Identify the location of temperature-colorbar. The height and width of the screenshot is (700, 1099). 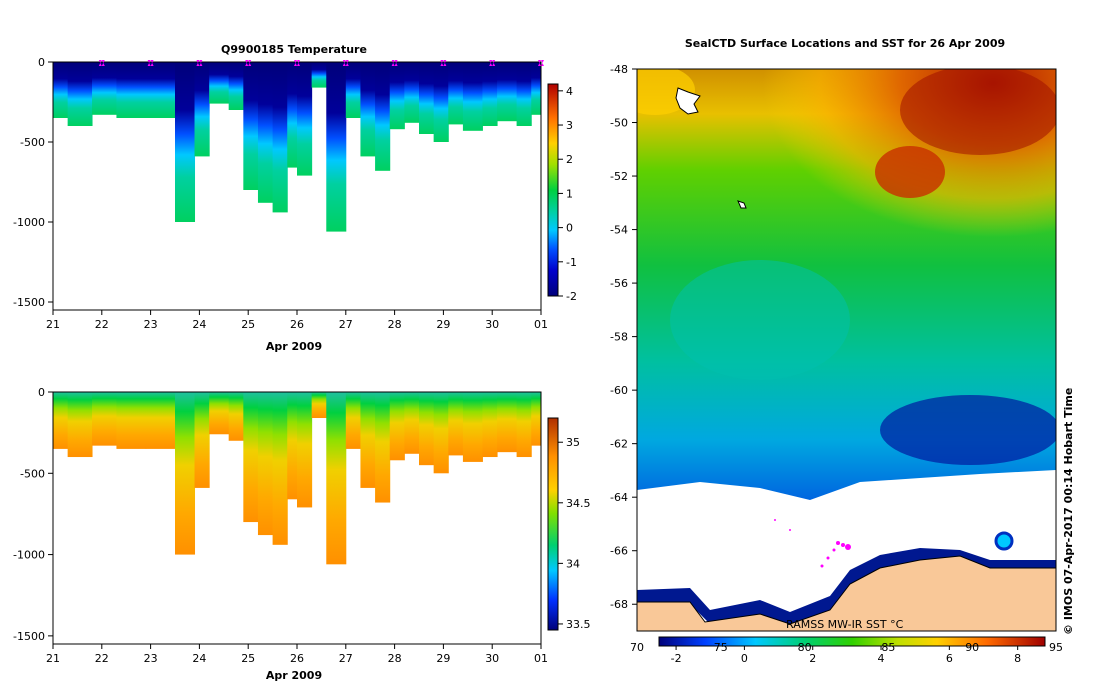
(553, 190).